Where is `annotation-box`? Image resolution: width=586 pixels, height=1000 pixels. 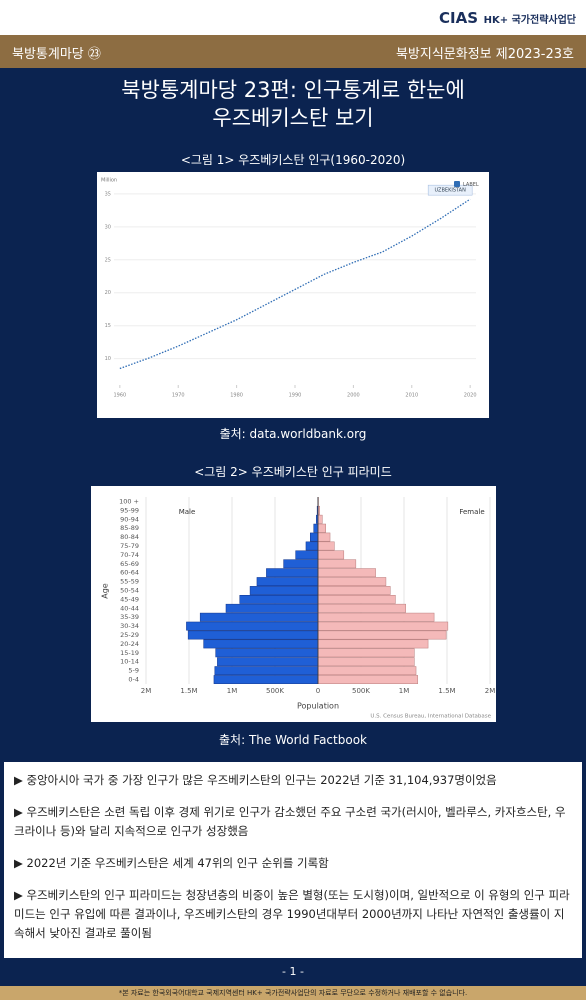 annotation-box is located at coordinates (450, 190).